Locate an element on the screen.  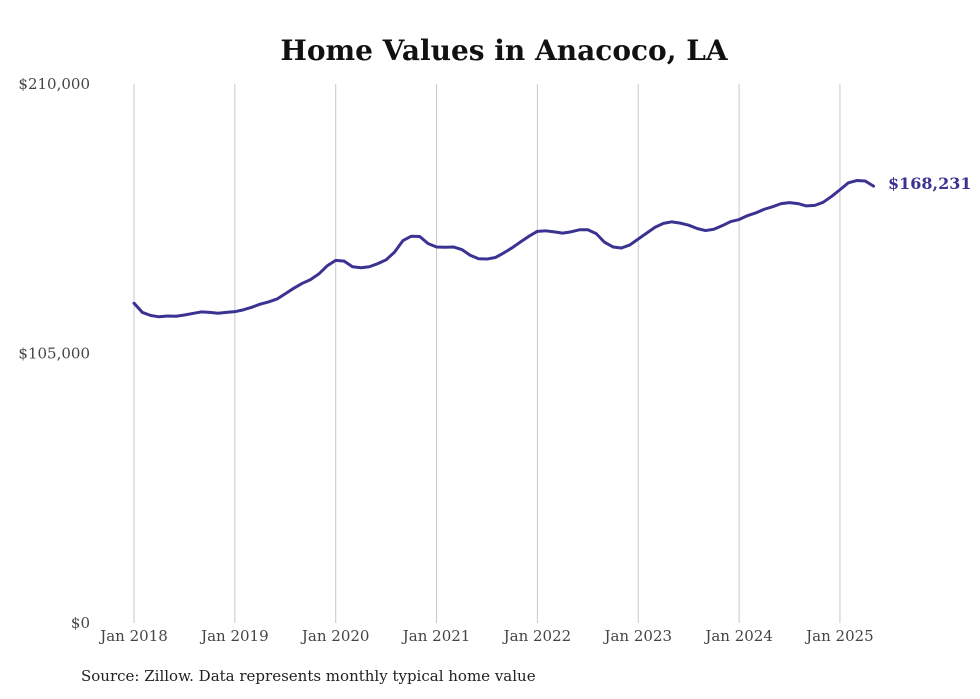
x-tick-label: Jan 2020 is located at coordinates (335, 636).